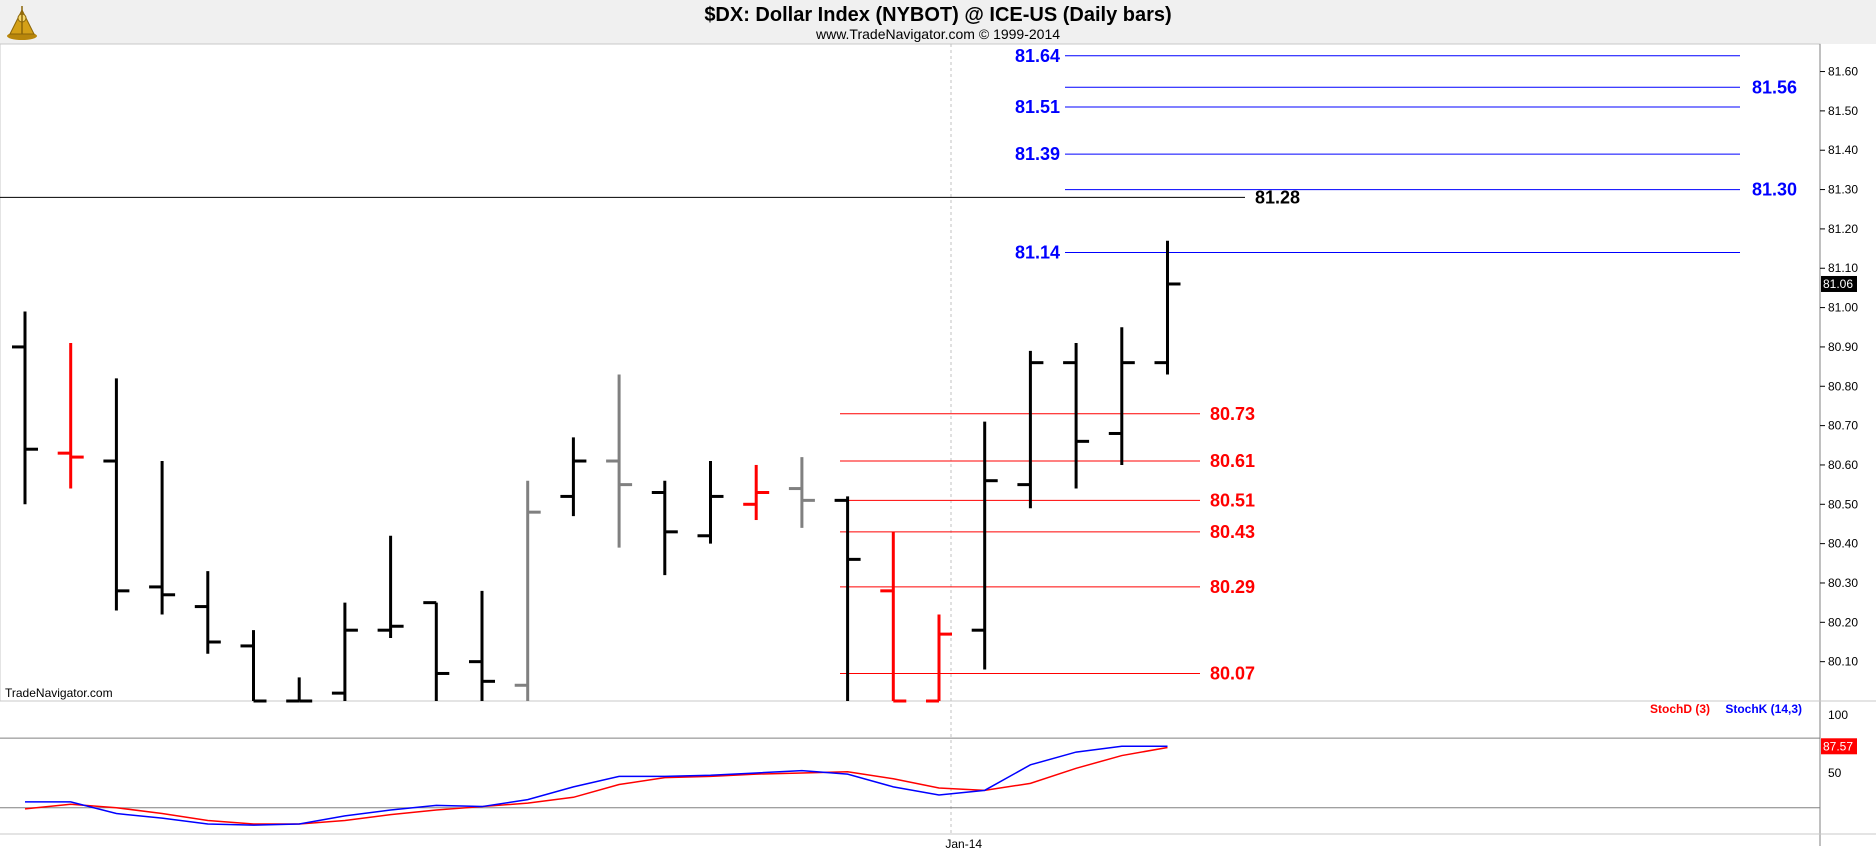 Image resolution: width=1876 pixels, height=854 pixels. I want to click on header-band, so click(938, 22).